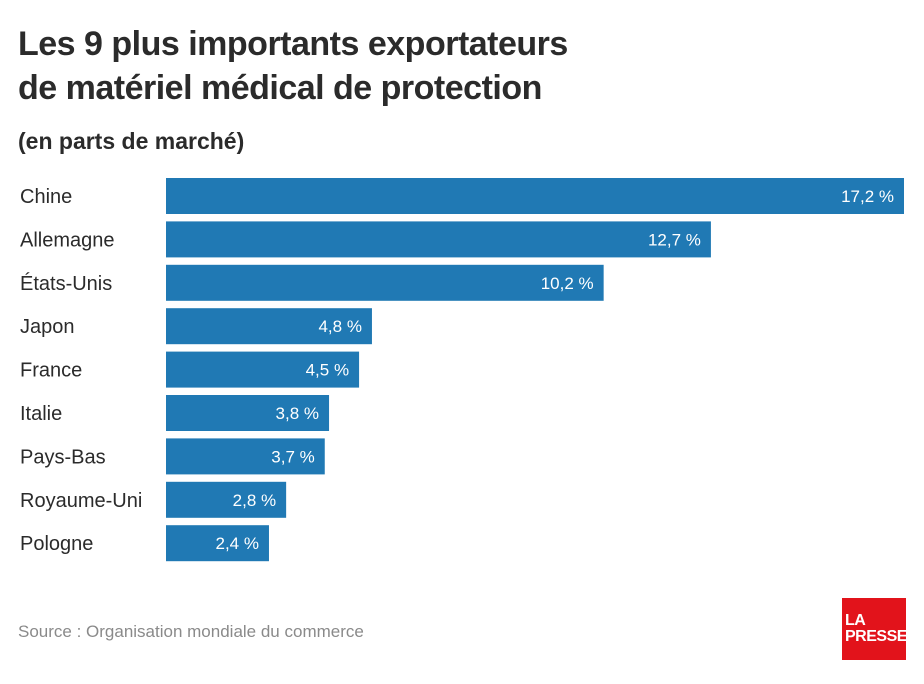 This screenshot has width=924, height=684. I want to click on value-label: 3,8 %, so click(297, 413).